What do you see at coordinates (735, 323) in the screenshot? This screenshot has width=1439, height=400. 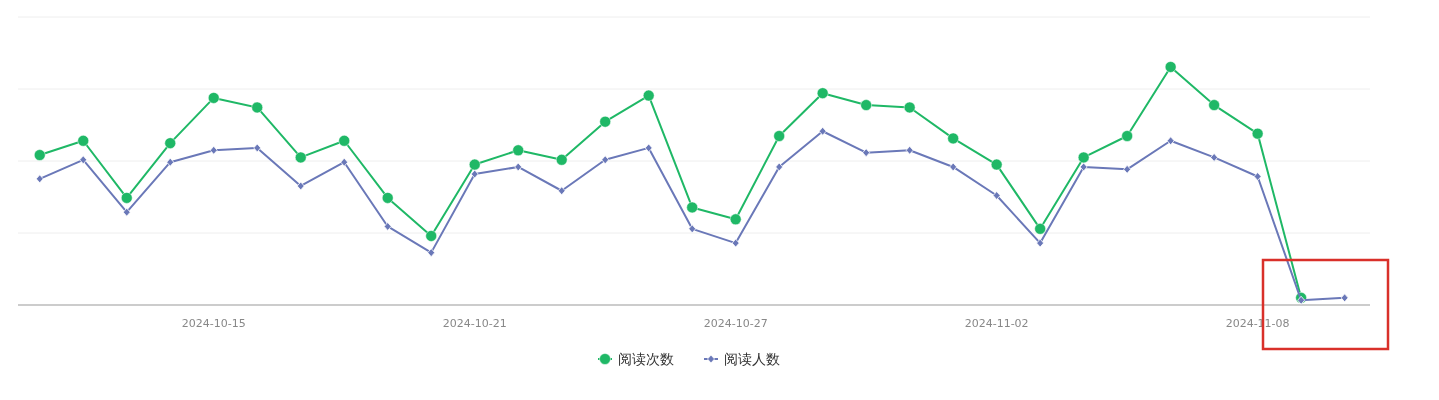 I see `x-tick-label: 2024-10-27` at bounding box center [735, 323].